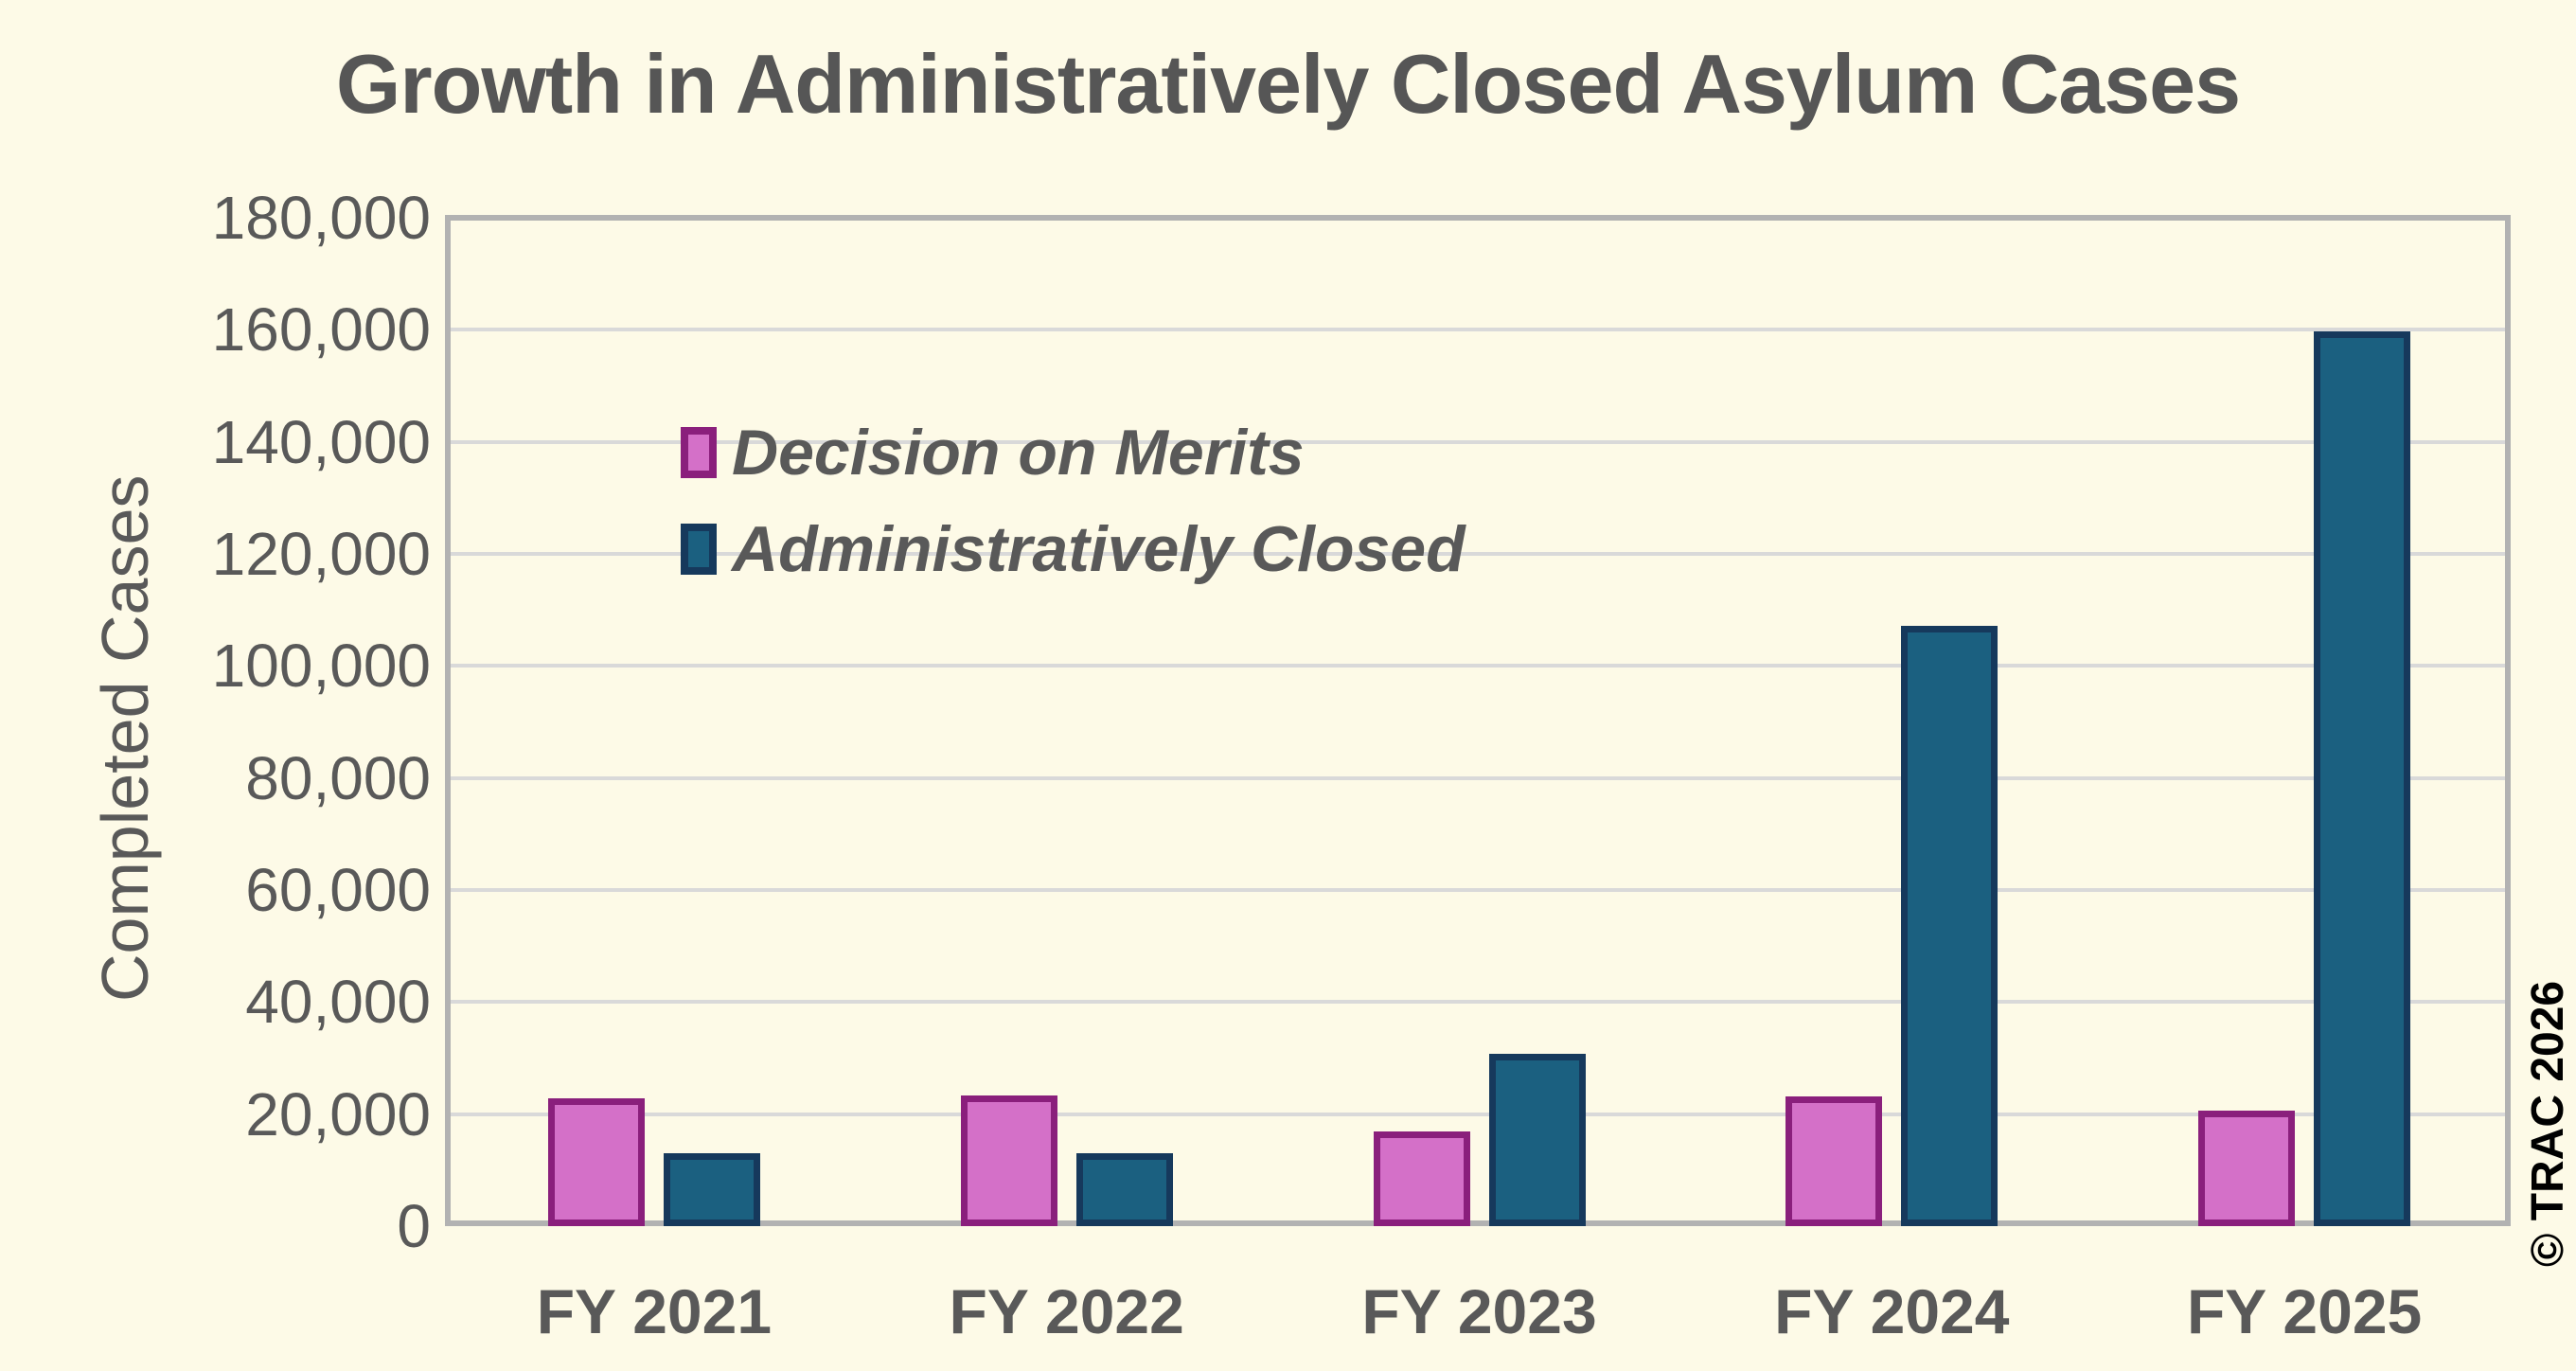  I want to click on legend-swatch-administratively-closed, so click(699, 549).